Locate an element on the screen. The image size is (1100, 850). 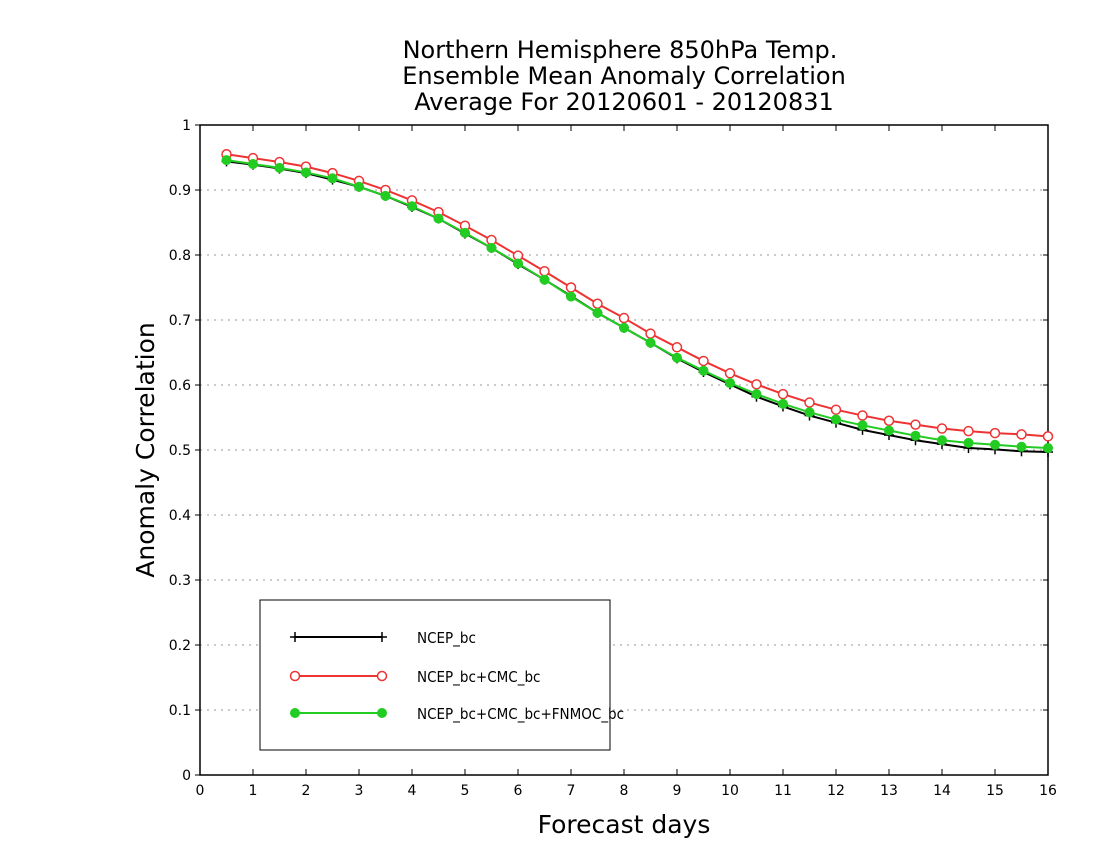
title-line-3: Average For 20120601 - 20120831 is located at coordinates (624, 102).